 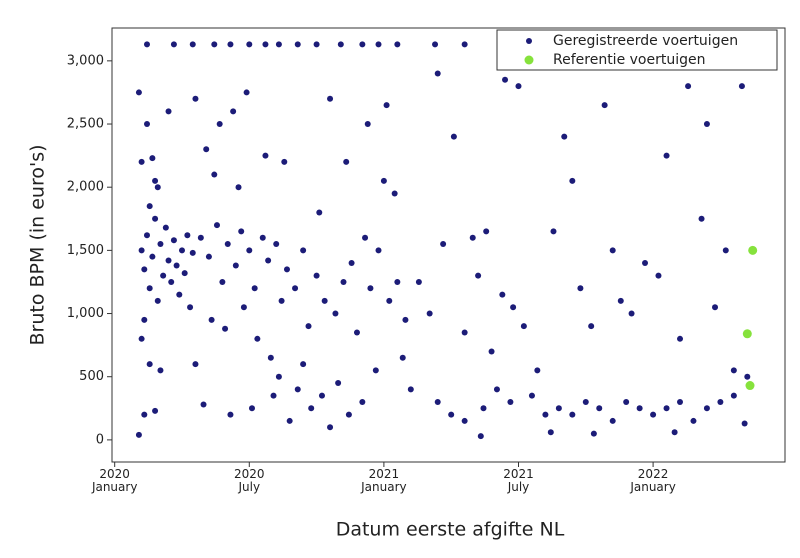 I want to click on x-tick-label: 2022 January, so click(x=653, y=480).